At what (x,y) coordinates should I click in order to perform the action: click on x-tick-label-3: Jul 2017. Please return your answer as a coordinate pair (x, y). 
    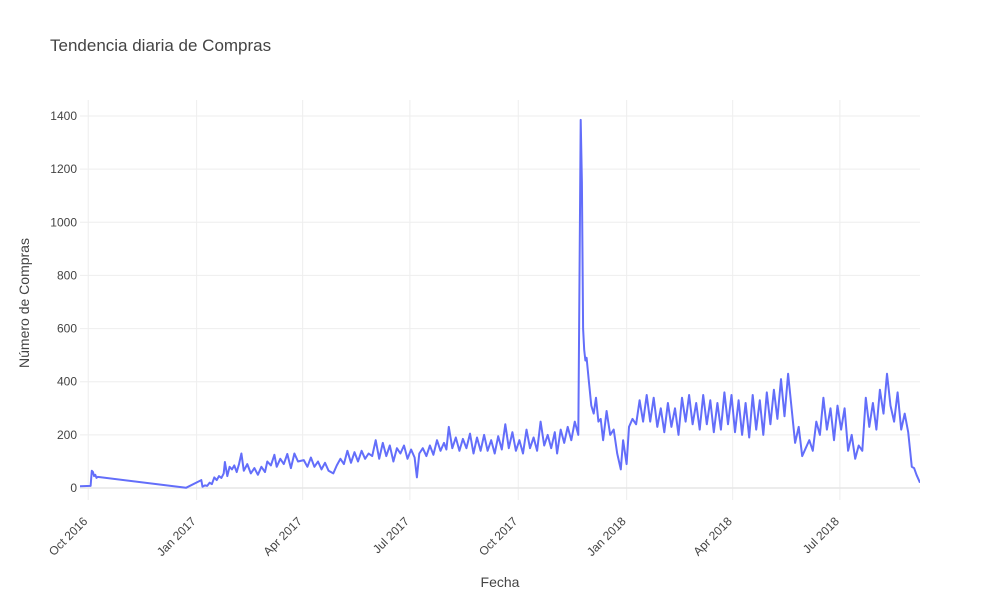
    Looking at the image, I should click on (391, 535).